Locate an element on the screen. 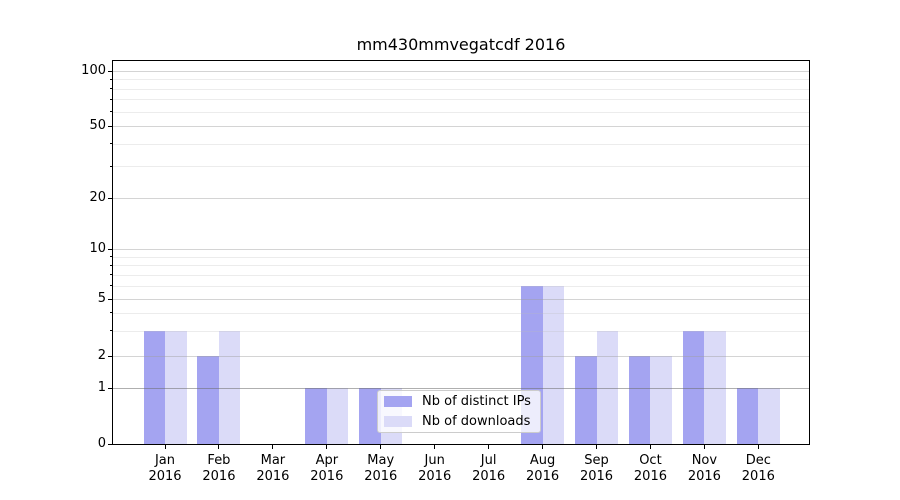 The width and height of the screenshot is (900, 500). x-tick-label-nov: Nov 2016 is located at coordinates (704, 468).